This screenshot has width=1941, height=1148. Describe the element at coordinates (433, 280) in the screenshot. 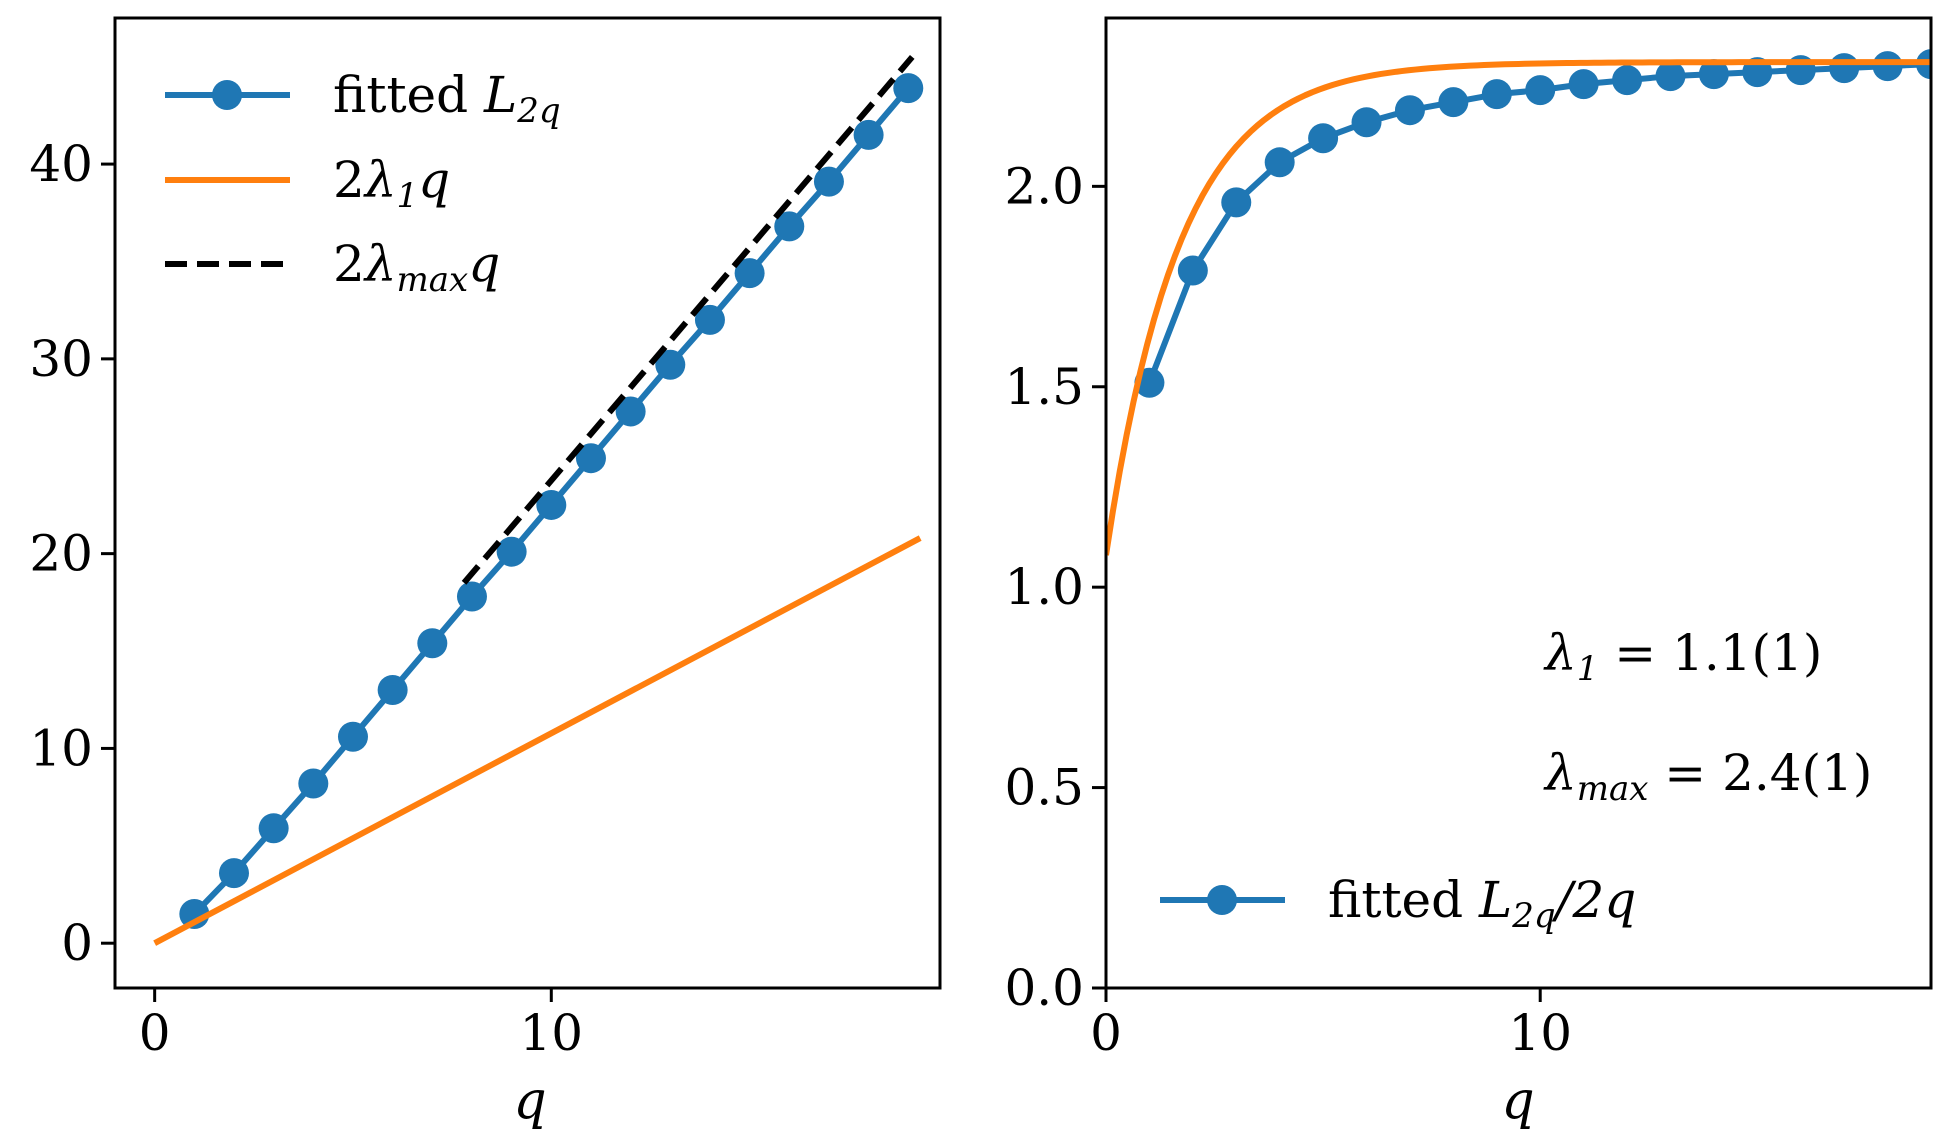

I see `legend-label-sub: max` at that location.